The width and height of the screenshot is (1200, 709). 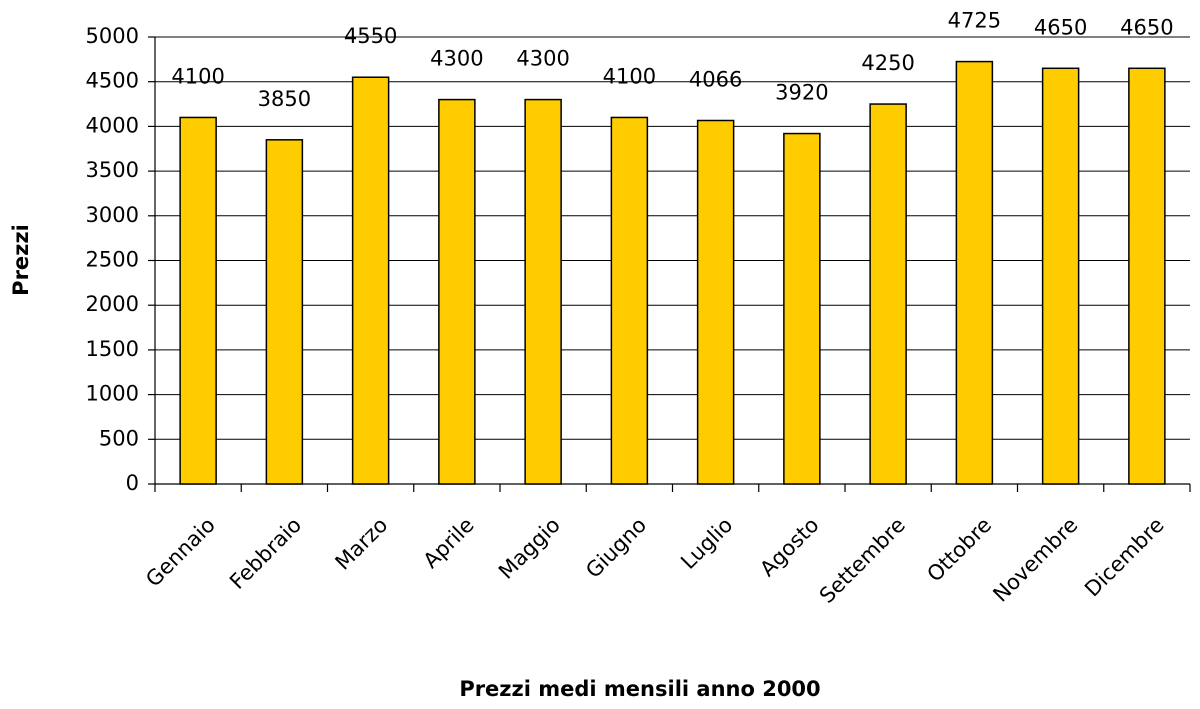 What do you see at coordinates (112, 394) in the screenshot?
I see `y-tick-label: 1000` at bounding box center [112, 394].